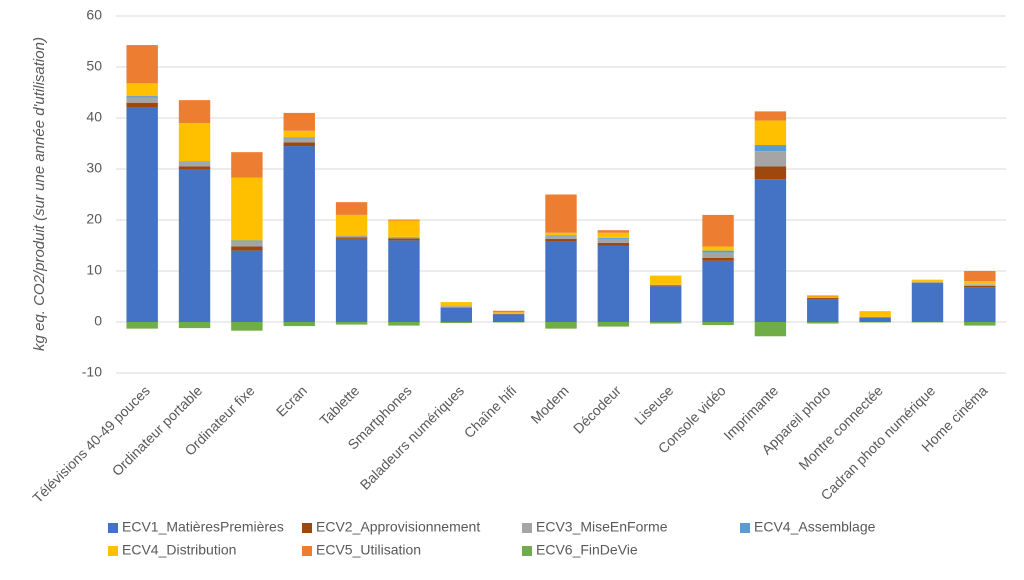 This screenshot has width=1024, height=580. What do you see at coordinates (157, 430) in the screenshot?
I see `x-tick-label: Ordinateur portable` at bounding box center [157, 430].